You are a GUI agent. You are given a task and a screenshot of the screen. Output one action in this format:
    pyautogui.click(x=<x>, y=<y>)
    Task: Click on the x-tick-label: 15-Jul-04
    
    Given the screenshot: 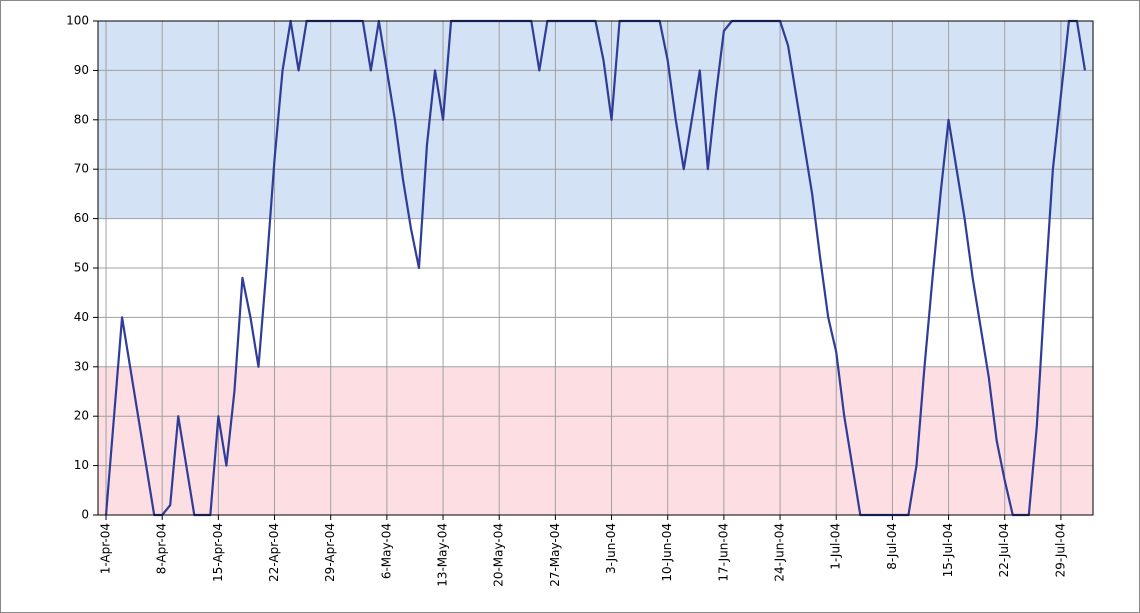 What is the action you would take?
    pyautogui.click(x=948, y=550)
    